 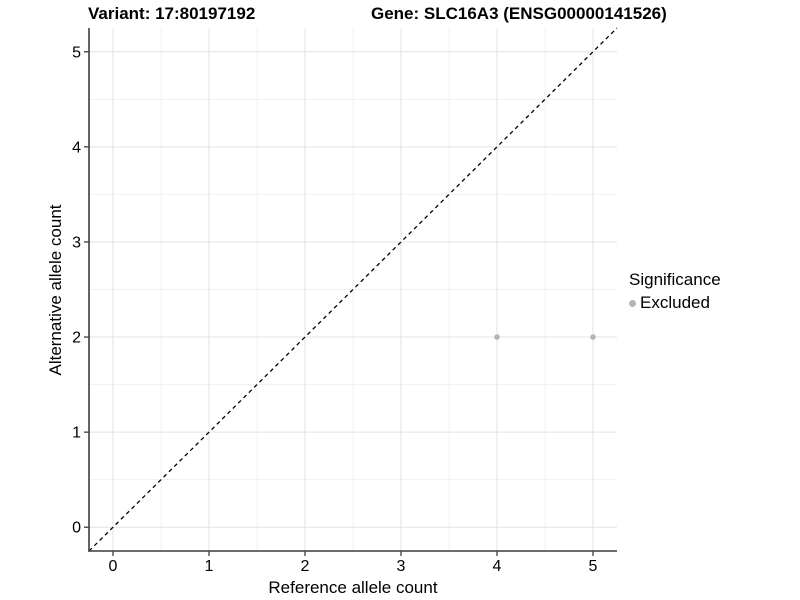 What do you see at coordinates (209, 566) in the screenshot?
I see `x-tick-label: 1` at bounding box center [209, 566].